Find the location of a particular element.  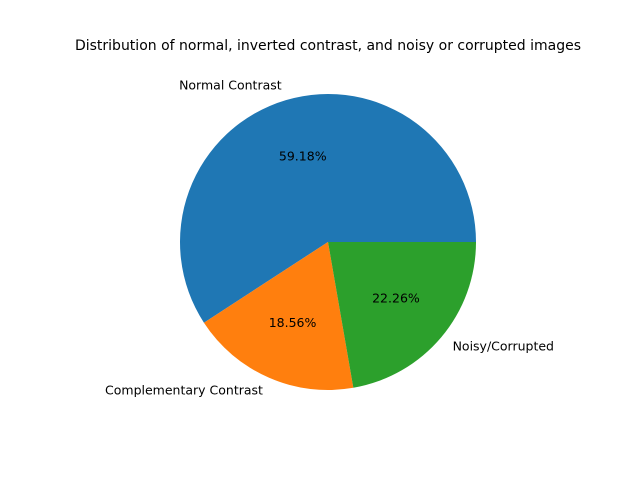

percent-label-complementary-contrast: 18.56% is located at coordinates (293, 322).